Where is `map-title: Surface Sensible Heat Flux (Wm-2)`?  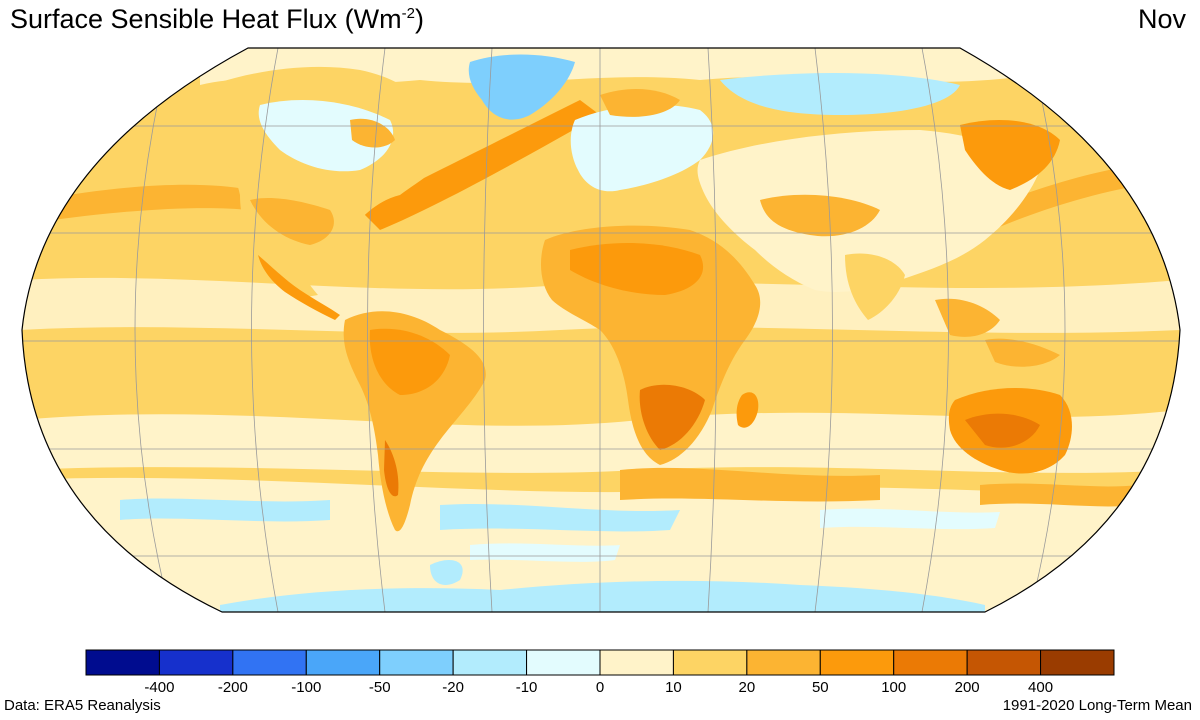 map-title: Surface Sensible Heat Flux (Wm-2) is located at coordinates (217, 19).